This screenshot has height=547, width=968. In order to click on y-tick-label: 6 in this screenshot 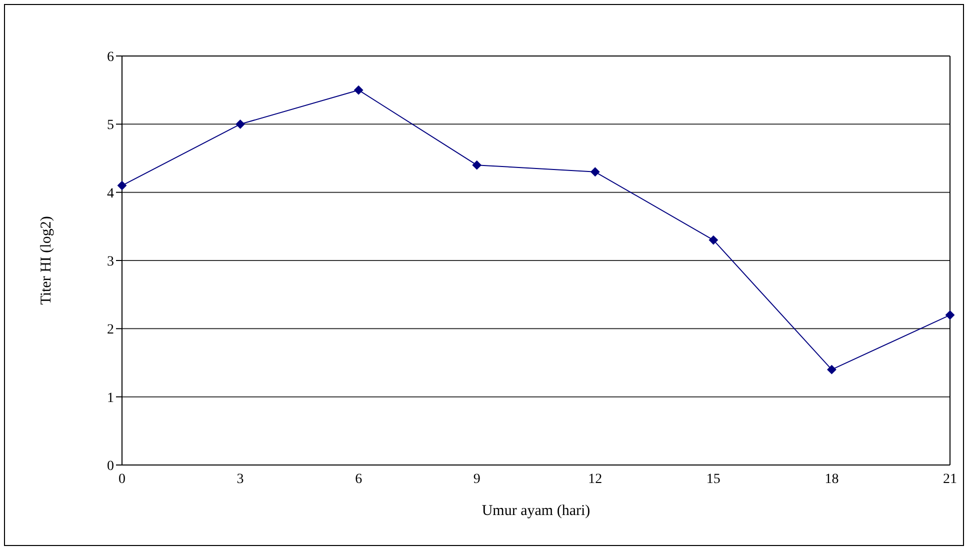, I will do `click(110, 57)`.